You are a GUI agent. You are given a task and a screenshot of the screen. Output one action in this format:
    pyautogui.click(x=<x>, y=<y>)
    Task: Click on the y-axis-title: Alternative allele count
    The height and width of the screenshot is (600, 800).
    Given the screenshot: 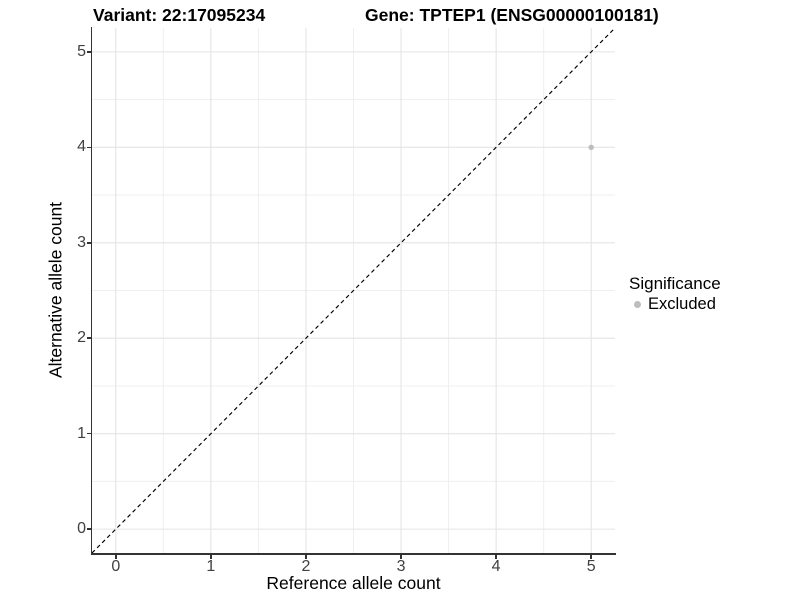 What is the action you would take?
    pyautogui.click(x=55, y=290)
    